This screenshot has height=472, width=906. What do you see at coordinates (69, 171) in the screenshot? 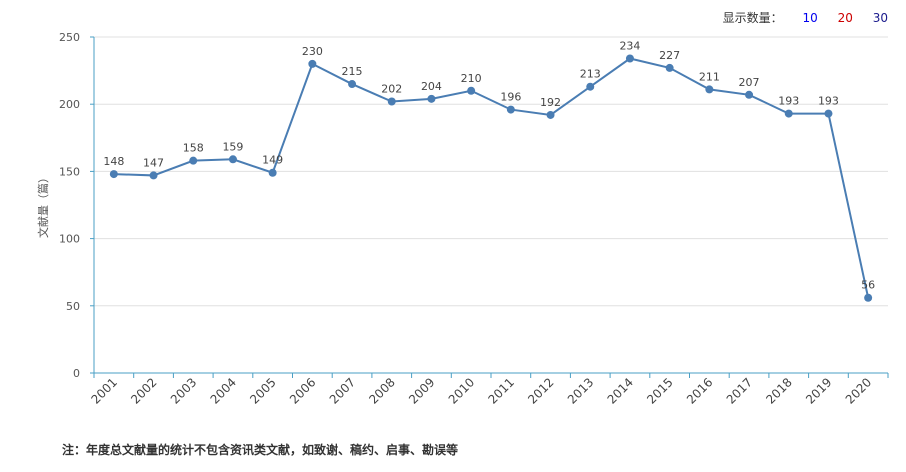
I see `y-tick-label: 150` at bounding box center [69, 171].